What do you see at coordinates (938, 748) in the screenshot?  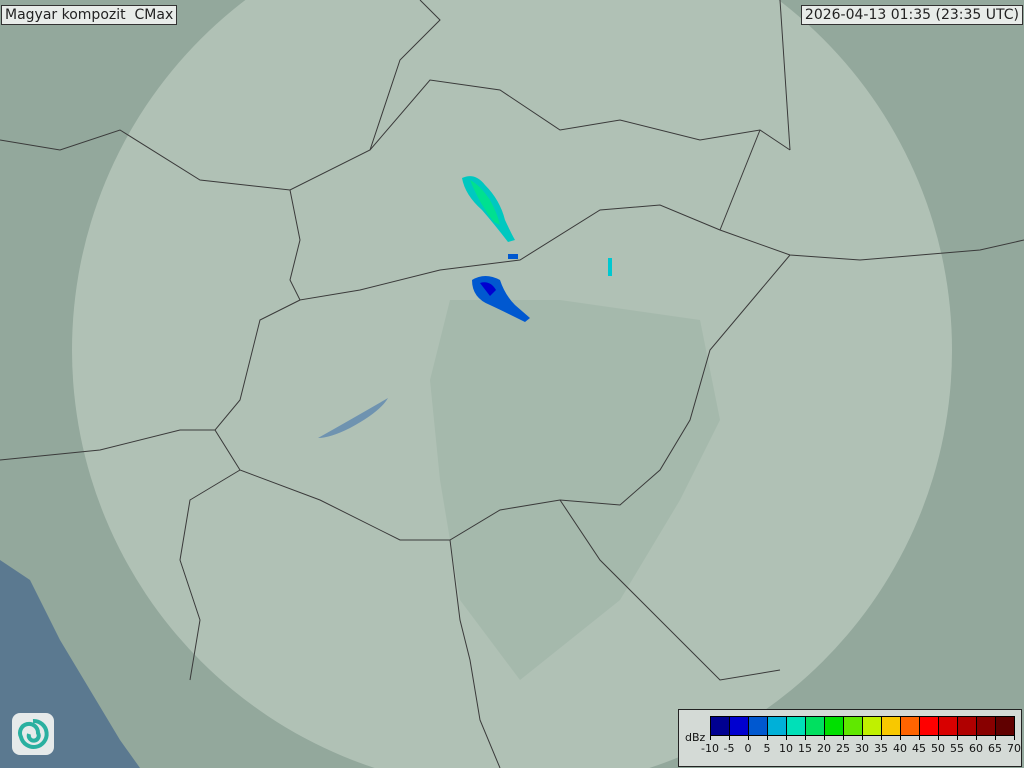 I see `legend-tick-label: 50` at bounding box center [938, 748].